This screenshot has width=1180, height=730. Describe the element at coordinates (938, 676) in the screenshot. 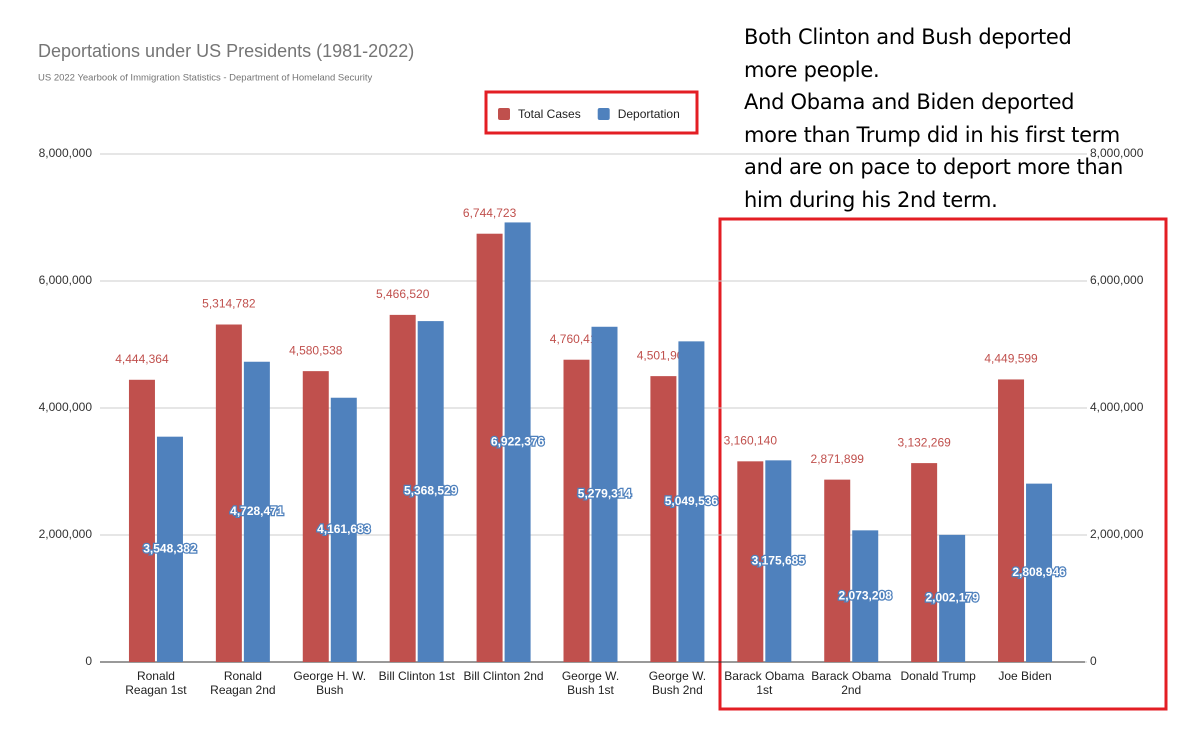

I see `x-tick-label: Donald Trump` at that location.